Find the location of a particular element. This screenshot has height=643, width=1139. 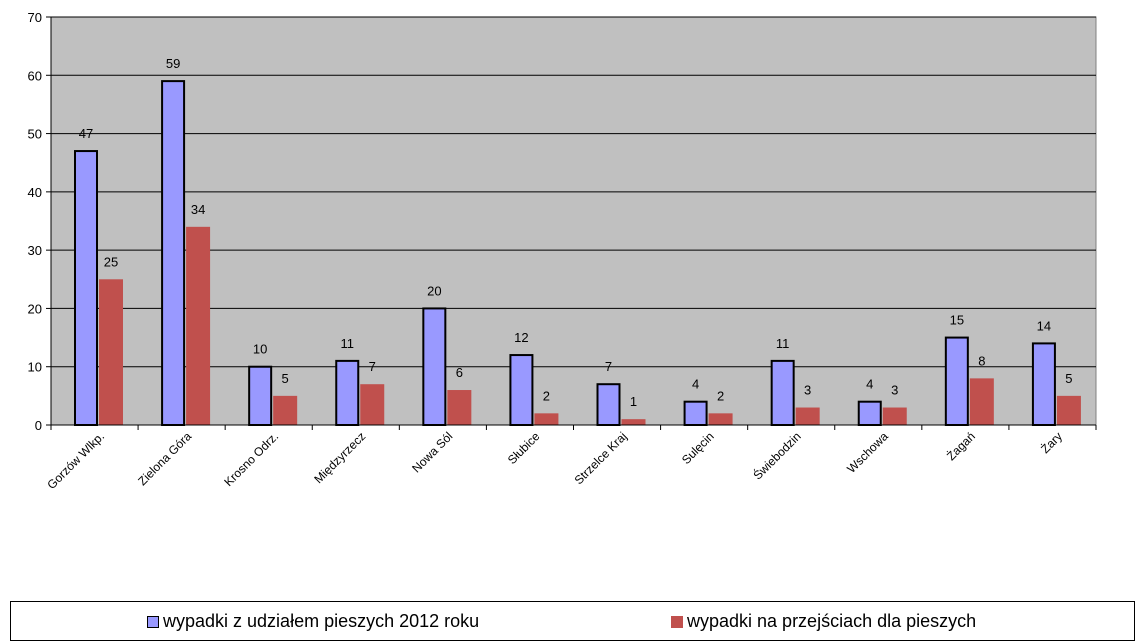

data-label: 25 is located at coordinates (111, 261).